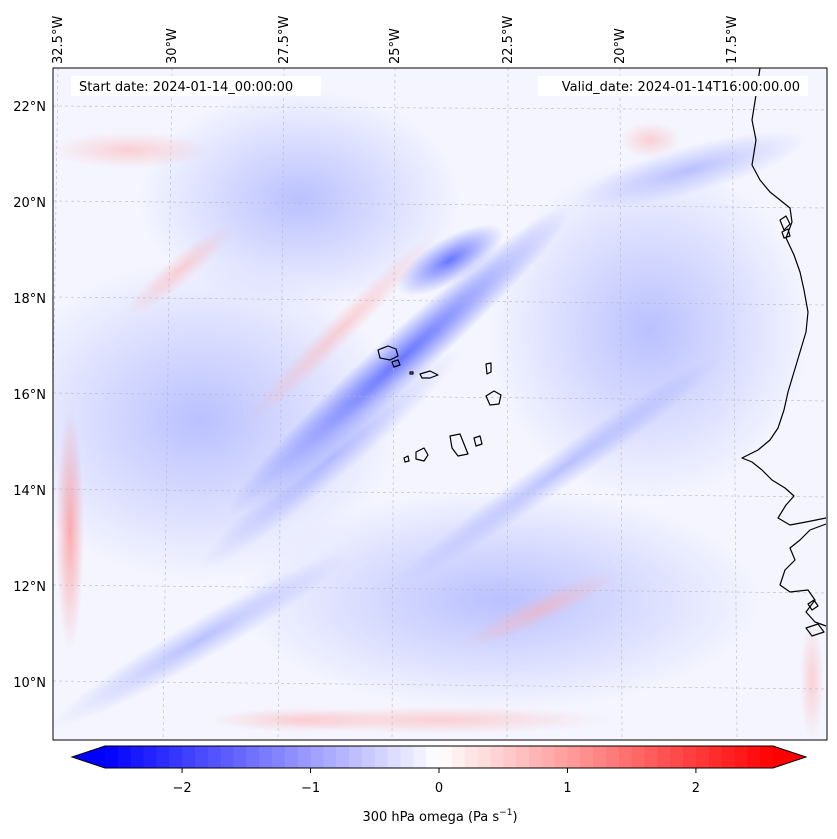  Describe the element at coordinates (395, 46) in the screenshot. I see `longitude-label: 25°W` at that location.